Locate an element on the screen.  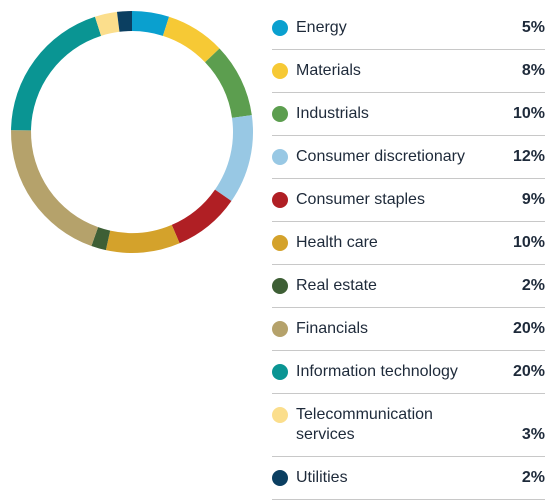
legend-label: Consumer staples is located at coordinates (360, 199).